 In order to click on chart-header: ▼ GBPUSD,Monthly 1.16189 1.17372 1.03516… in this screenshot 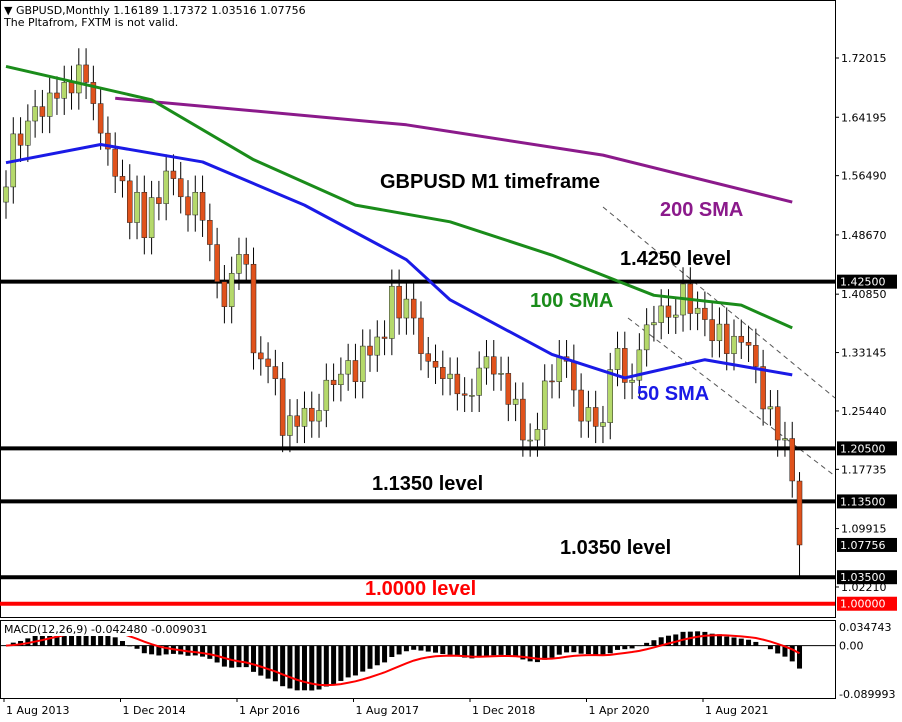, I will do `click(155, 11)`.